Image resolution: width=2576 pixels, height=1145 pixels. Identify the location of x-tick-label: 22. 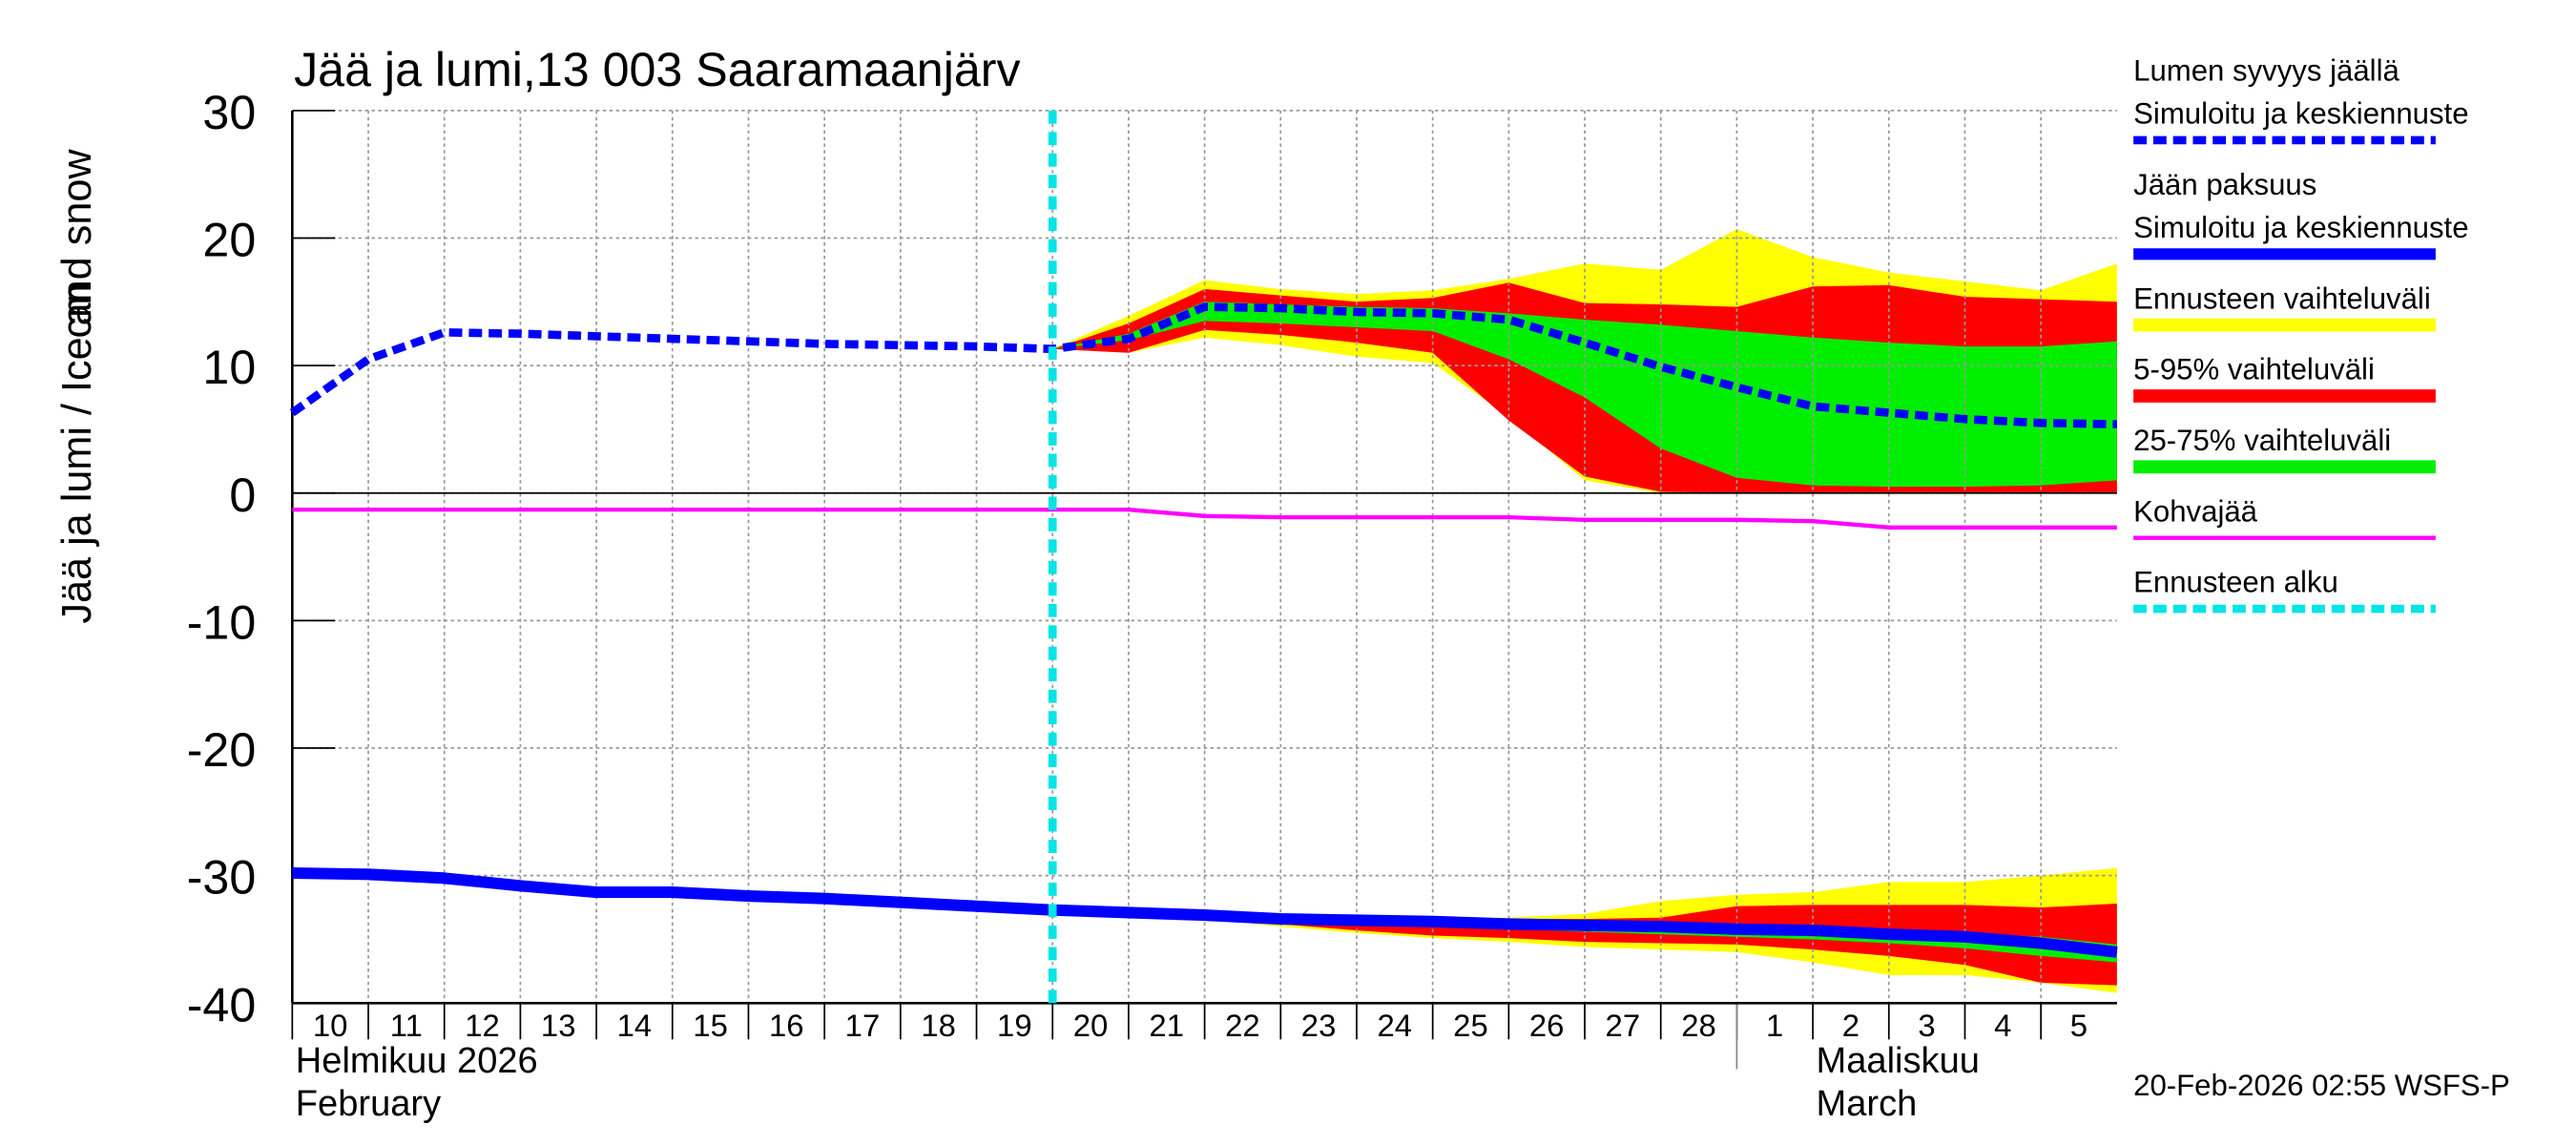
(1242, 1025).